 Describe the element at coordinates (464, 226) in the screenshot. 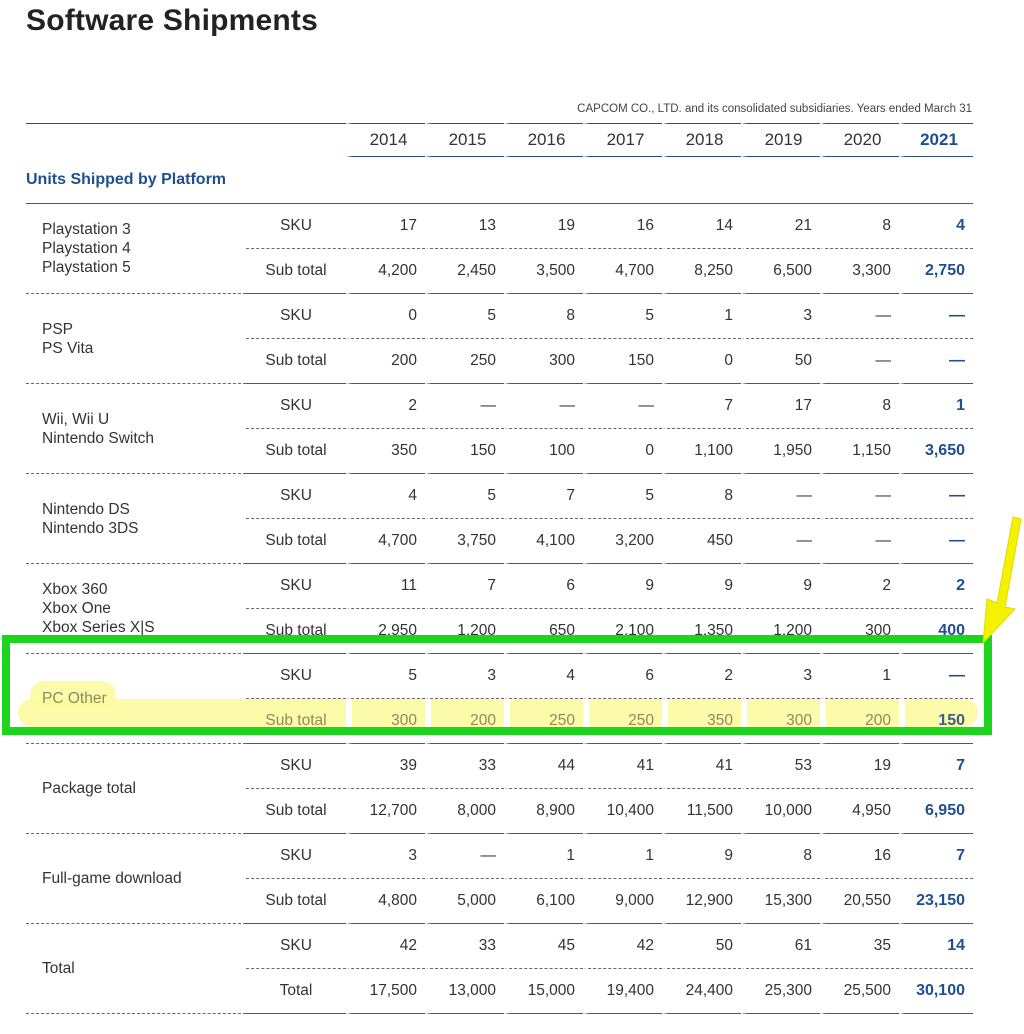

I see `value-cell: 13` at that location.